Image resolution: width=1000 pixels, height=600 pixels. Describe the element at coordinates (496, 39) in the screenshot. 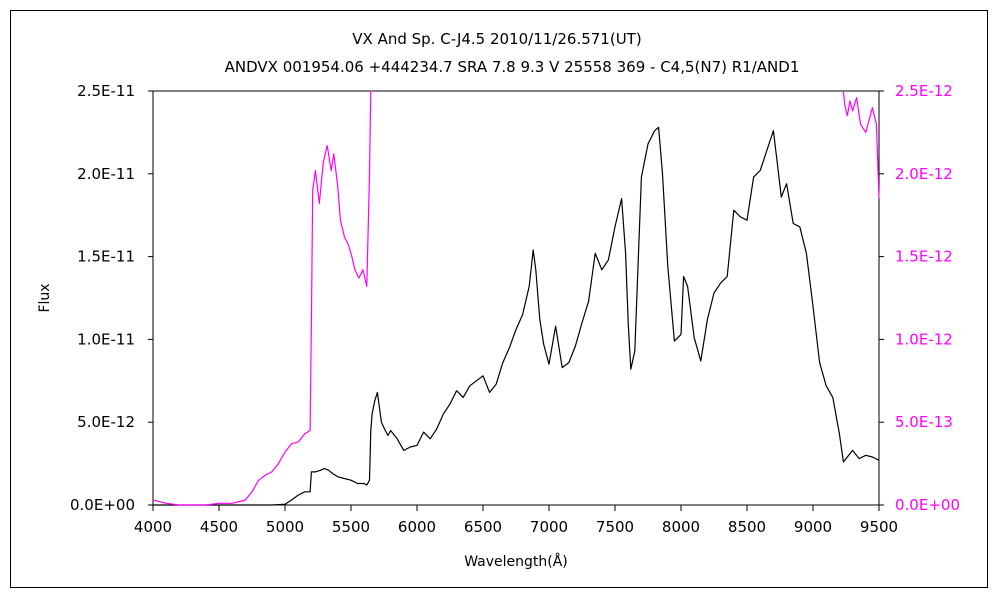

I see `chart-title: VX And Sp. C-J4.5 2010/11/26.571(UT)` at that location.